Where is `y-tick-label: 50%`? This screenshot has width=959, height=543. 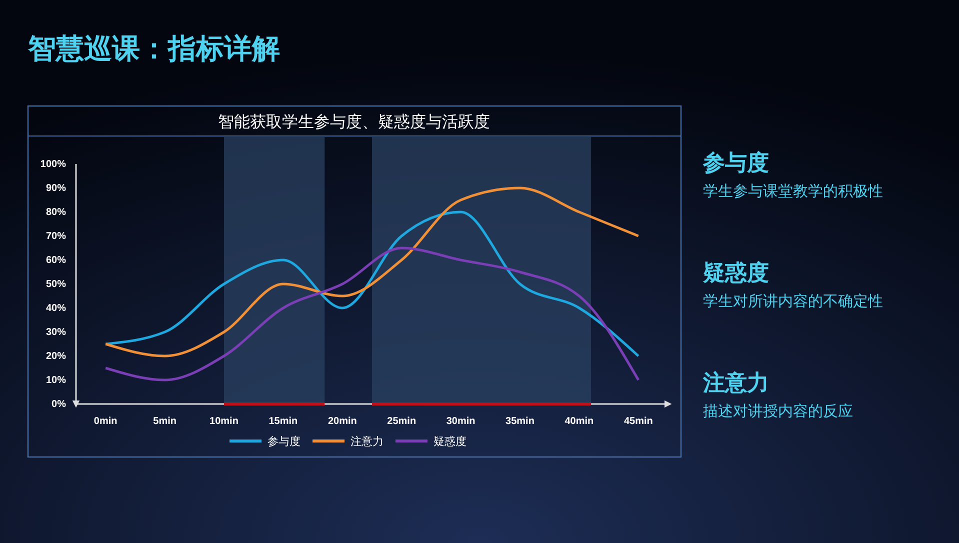 y-tick-label: 50% is located at coordinates (56, 284).